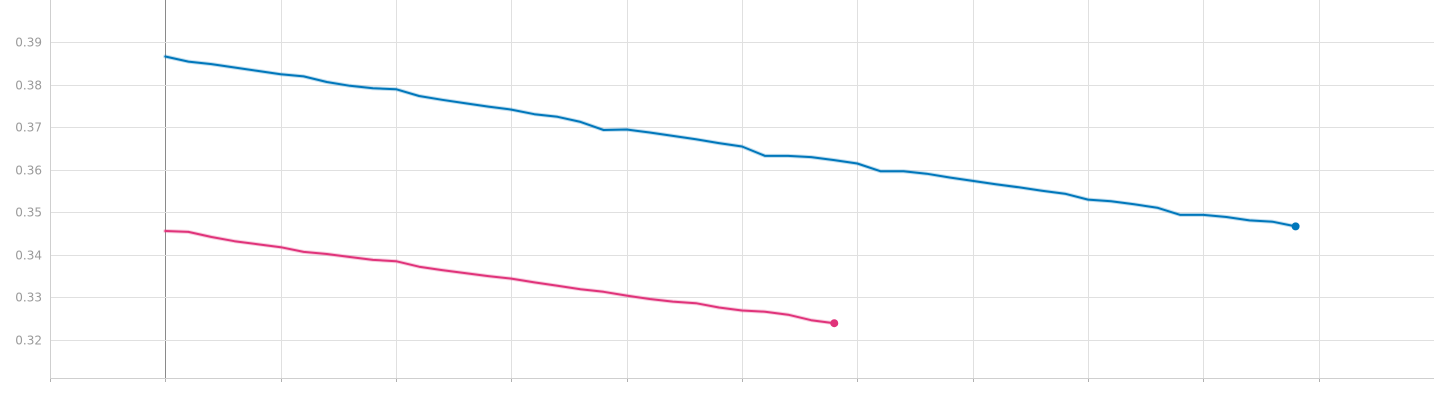 This screenshot has width=1434, height=400. Describe the element at coordinates (28, 256) in the screenshot. I see `y-tick-label: 0.34` at that location.